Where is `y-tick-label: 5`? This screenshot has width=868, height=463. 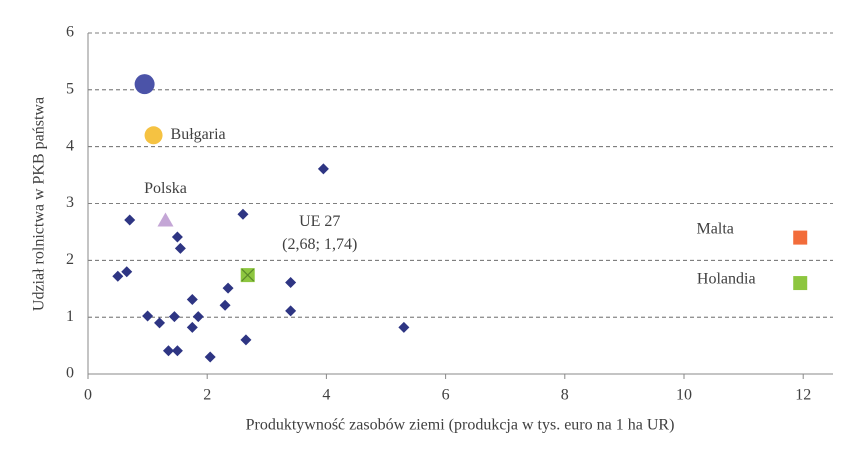 y-tick-label: 5 is located at coordinates (70, 89).